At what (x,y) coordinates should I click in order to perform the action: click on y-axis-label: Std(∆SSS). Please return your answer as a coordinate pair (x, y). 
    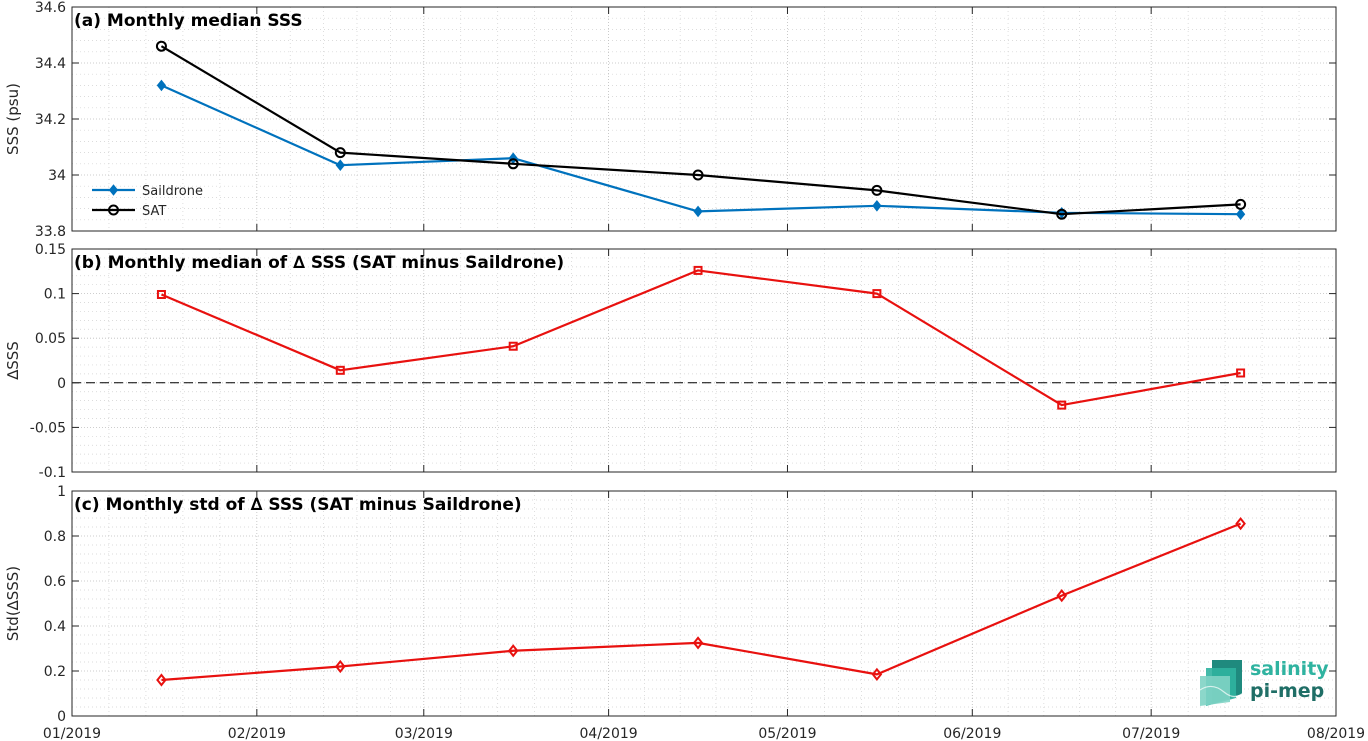
    Looking at the image, I should click on (13, 603).